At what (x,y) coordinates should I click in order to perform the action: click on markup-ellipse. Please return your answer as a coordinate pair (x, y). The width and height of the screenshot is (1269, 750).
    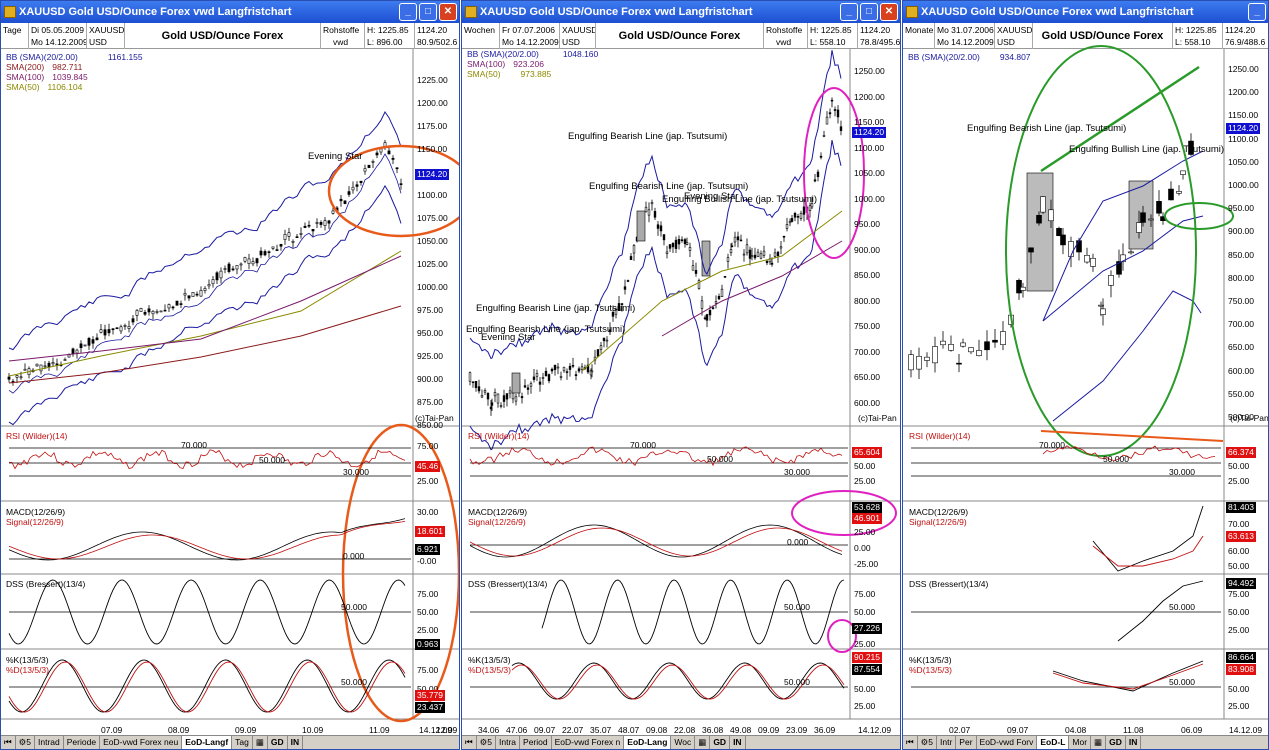
    Looking at the image, I should click on (1199, 216).